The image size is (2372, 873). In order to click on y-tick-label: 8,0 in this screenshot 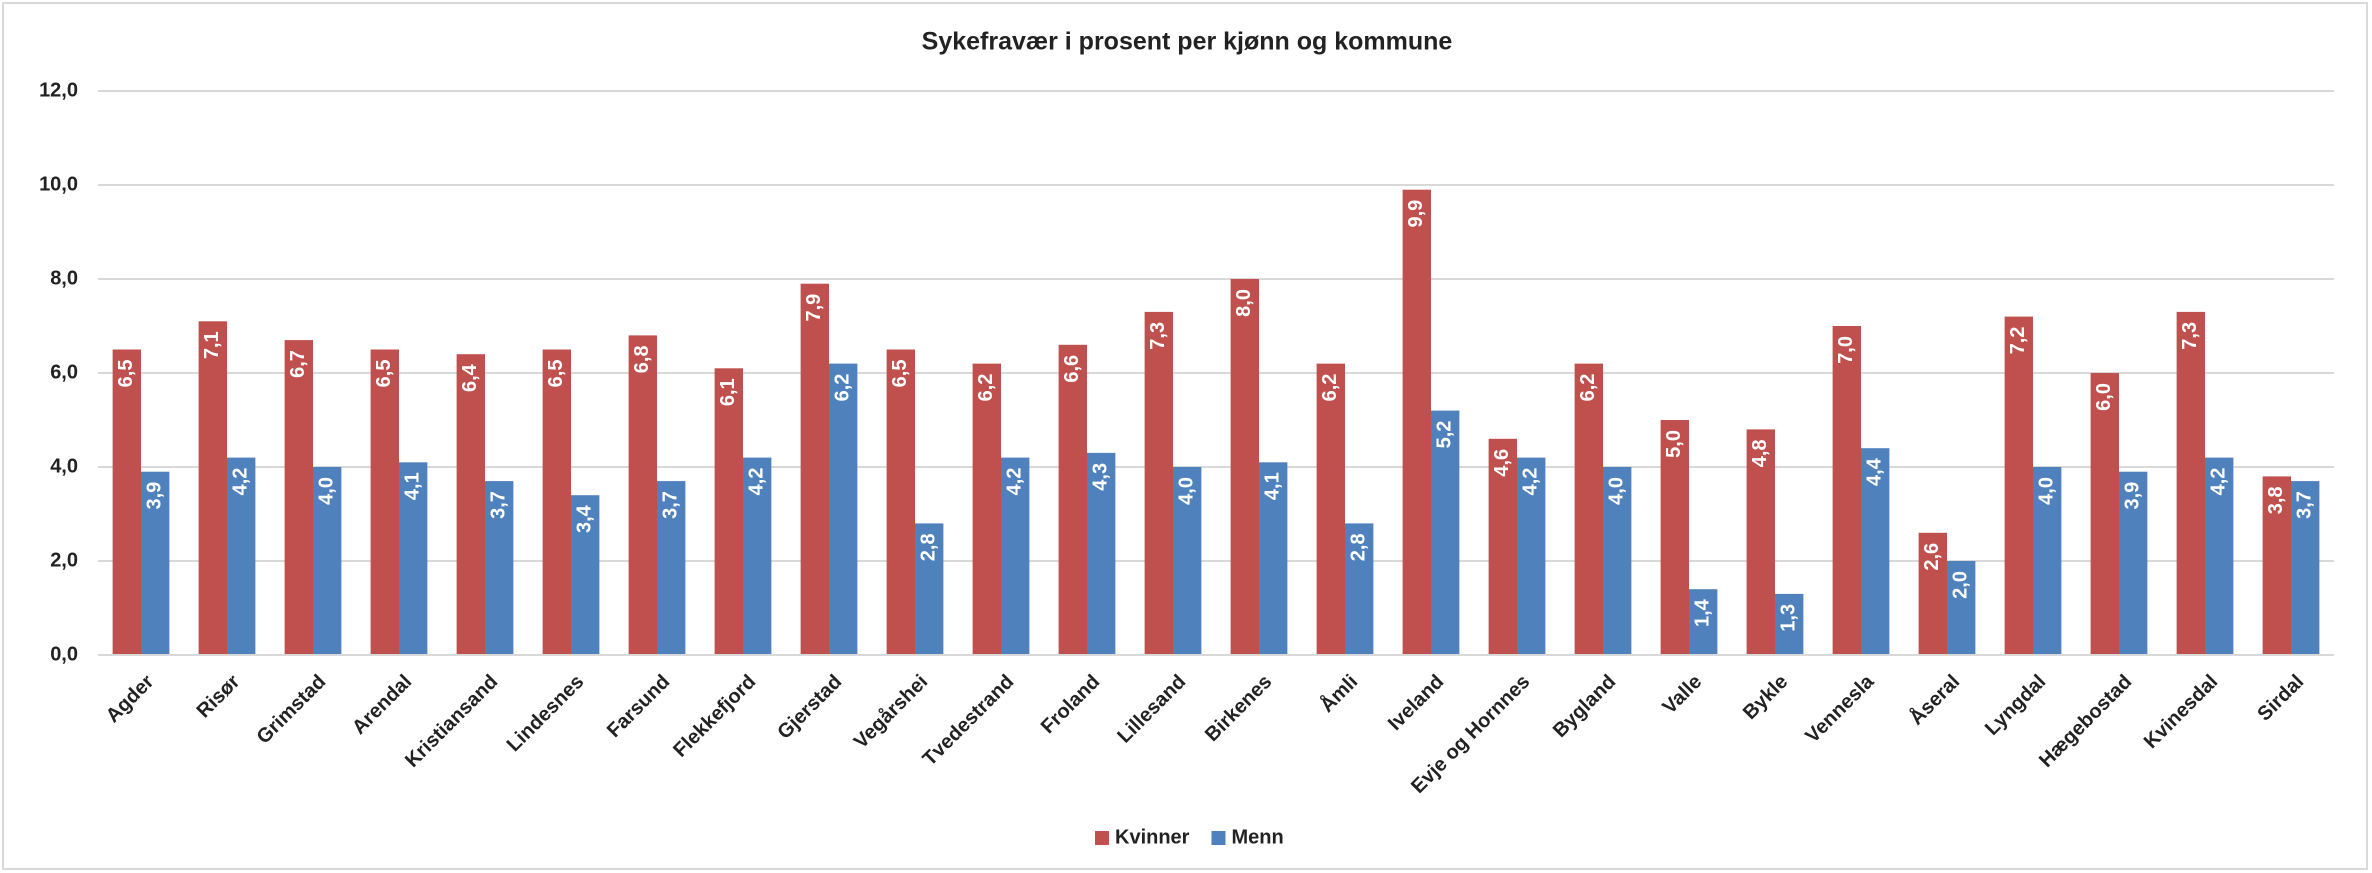, I will do `click(64, 278)`.